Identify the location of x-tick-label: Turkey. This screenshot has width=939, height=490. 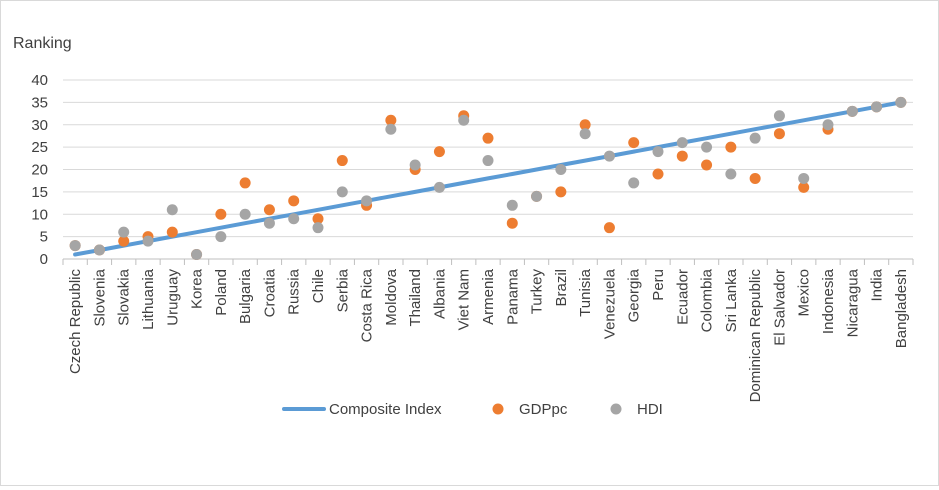
(537, 292).